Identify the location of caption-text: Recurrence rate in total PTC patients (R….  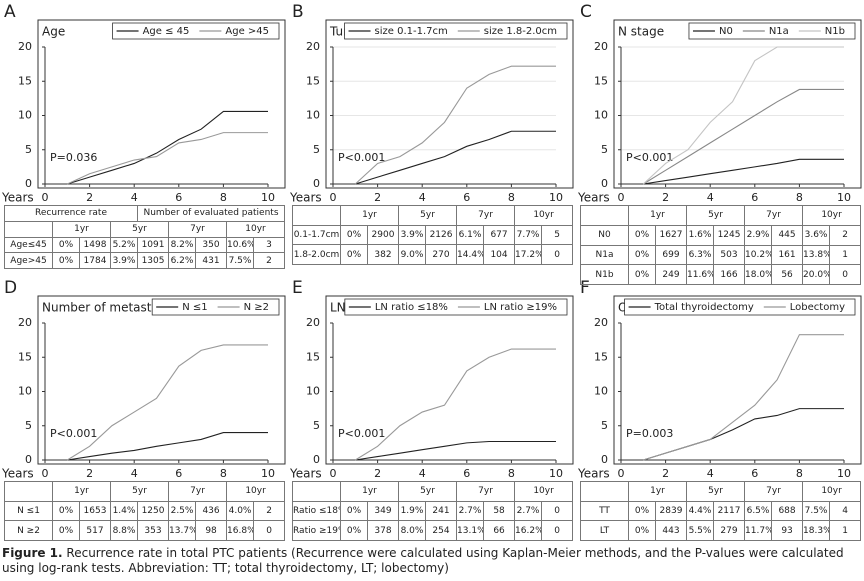
(423, 560).